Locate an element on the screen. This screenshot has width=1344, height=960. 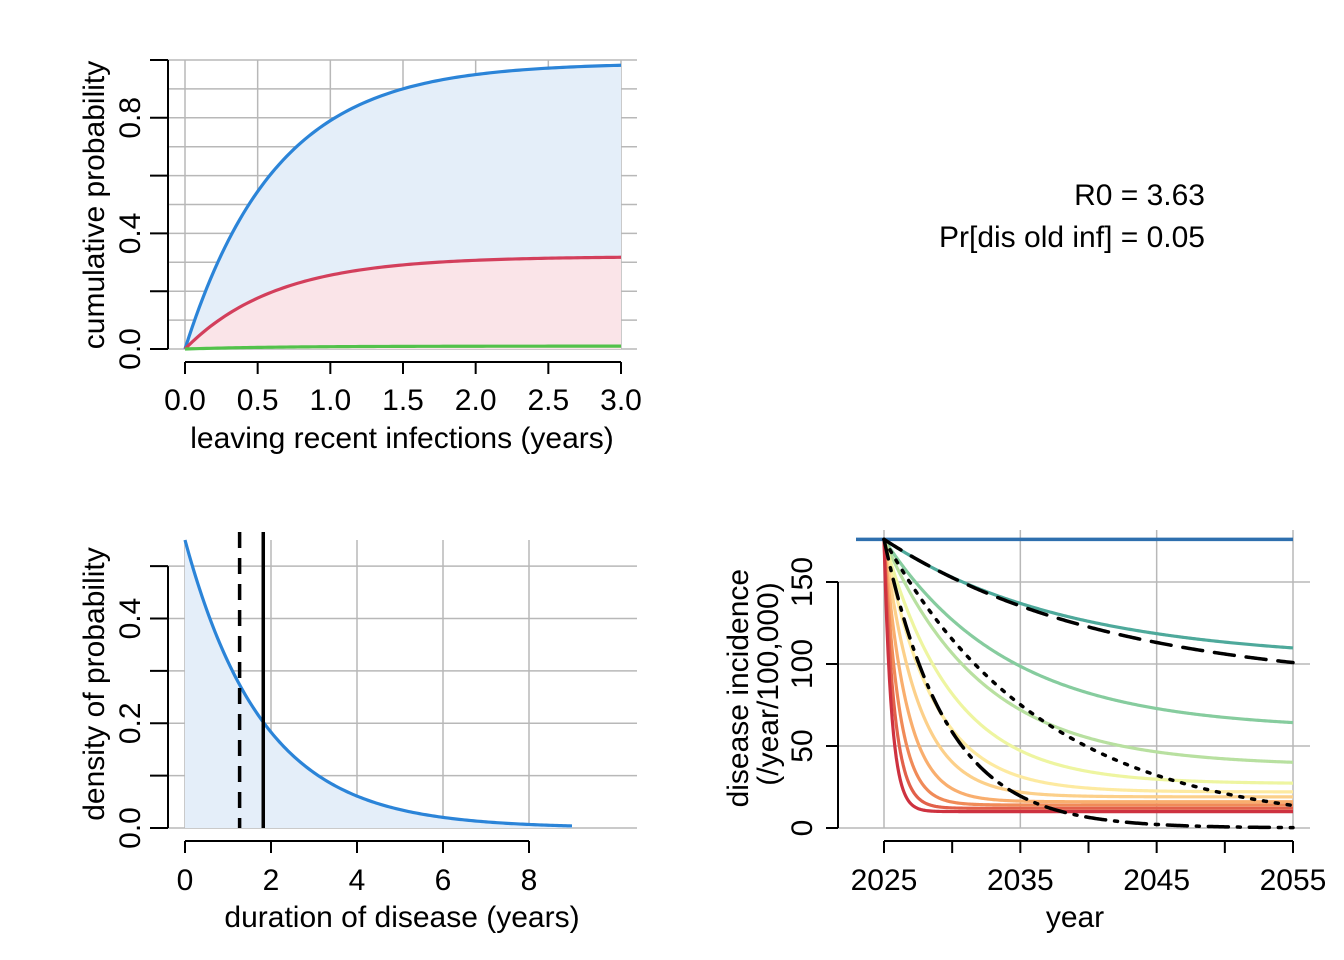
series-1-line is located at coordinates (402, 206).